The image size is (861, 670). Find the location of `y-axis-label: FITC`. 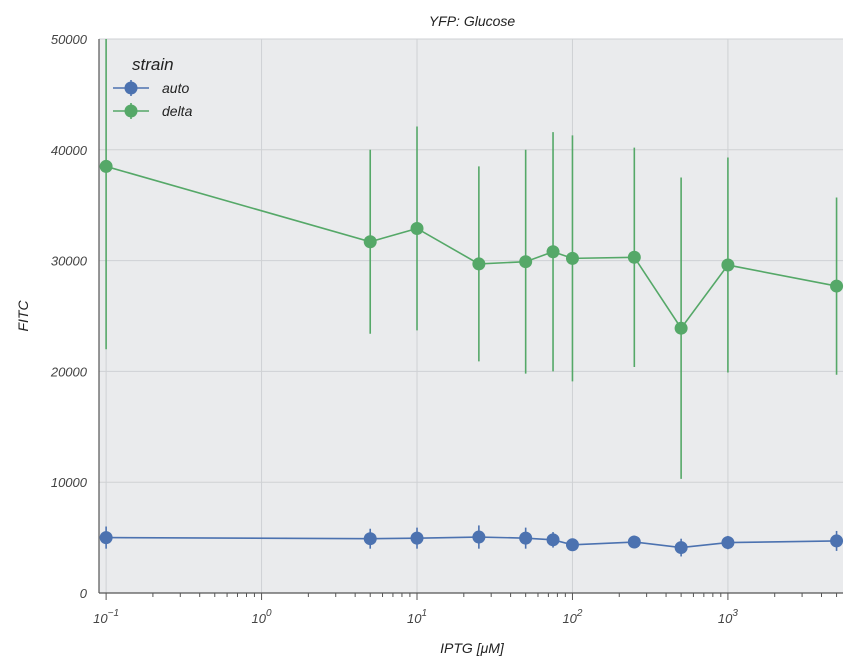

y-axis-label: FITC is located at coordinates (23, 316).